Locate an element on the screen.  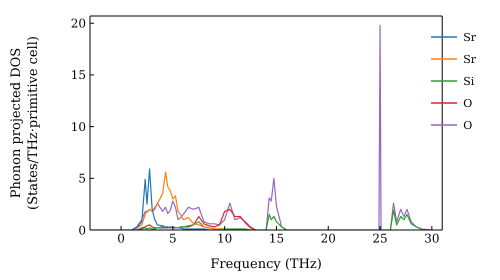
y-tick-label: 5 is located at coordinates (82, 179).